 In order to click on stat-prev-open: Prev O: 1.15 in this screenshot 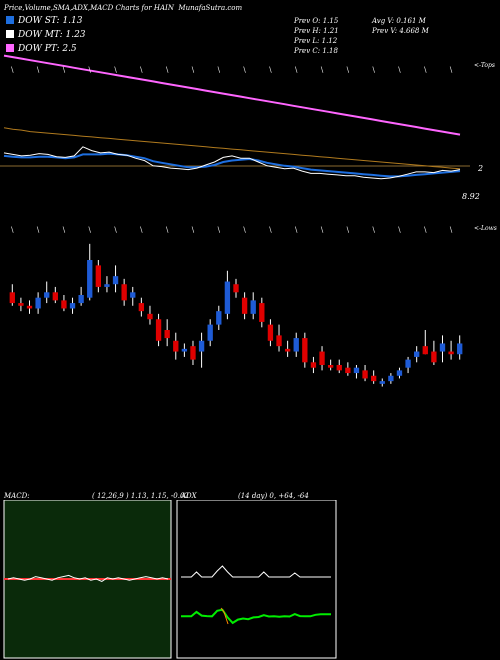, I will do `click(316, 21)`.